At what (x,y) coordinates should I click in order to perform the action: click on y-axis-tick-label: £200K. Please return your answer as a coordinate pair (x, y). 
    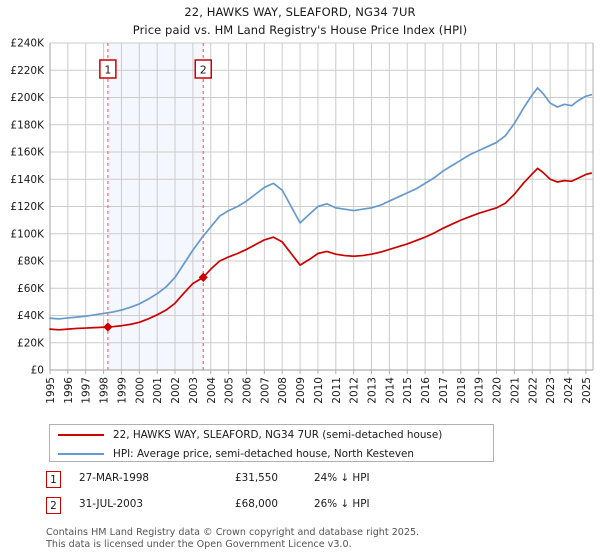
    Looking at the image, I should click on (27, 98).